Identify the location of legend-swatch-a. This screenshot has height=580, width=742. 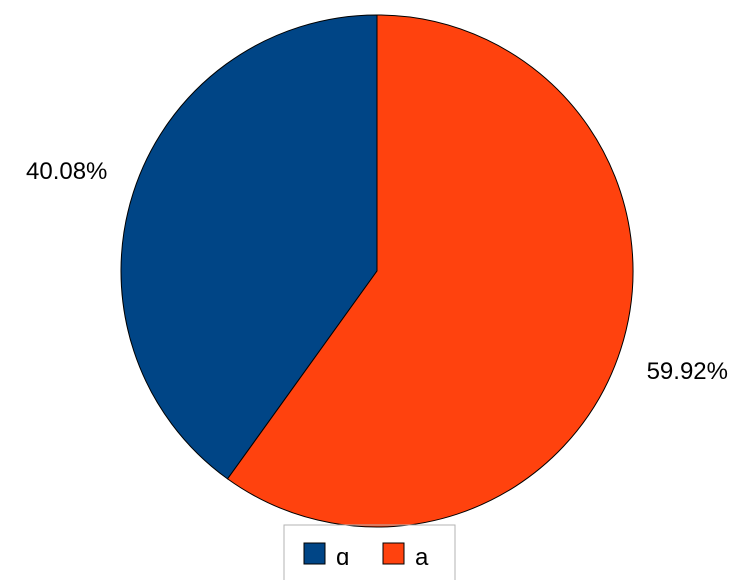
(393, 553).